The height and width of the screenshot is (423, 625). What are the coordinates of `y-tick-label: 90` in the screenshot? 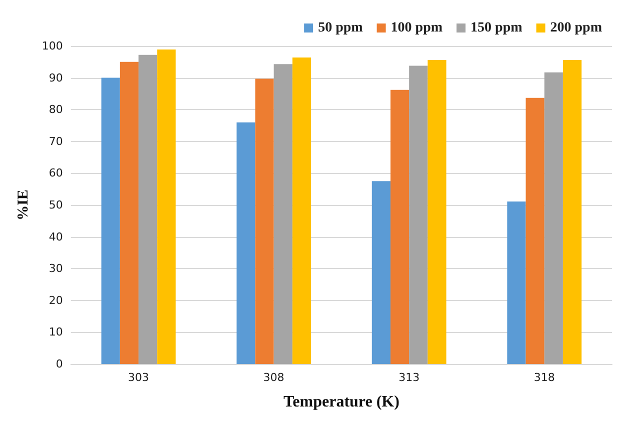 It's located at (55, 77).